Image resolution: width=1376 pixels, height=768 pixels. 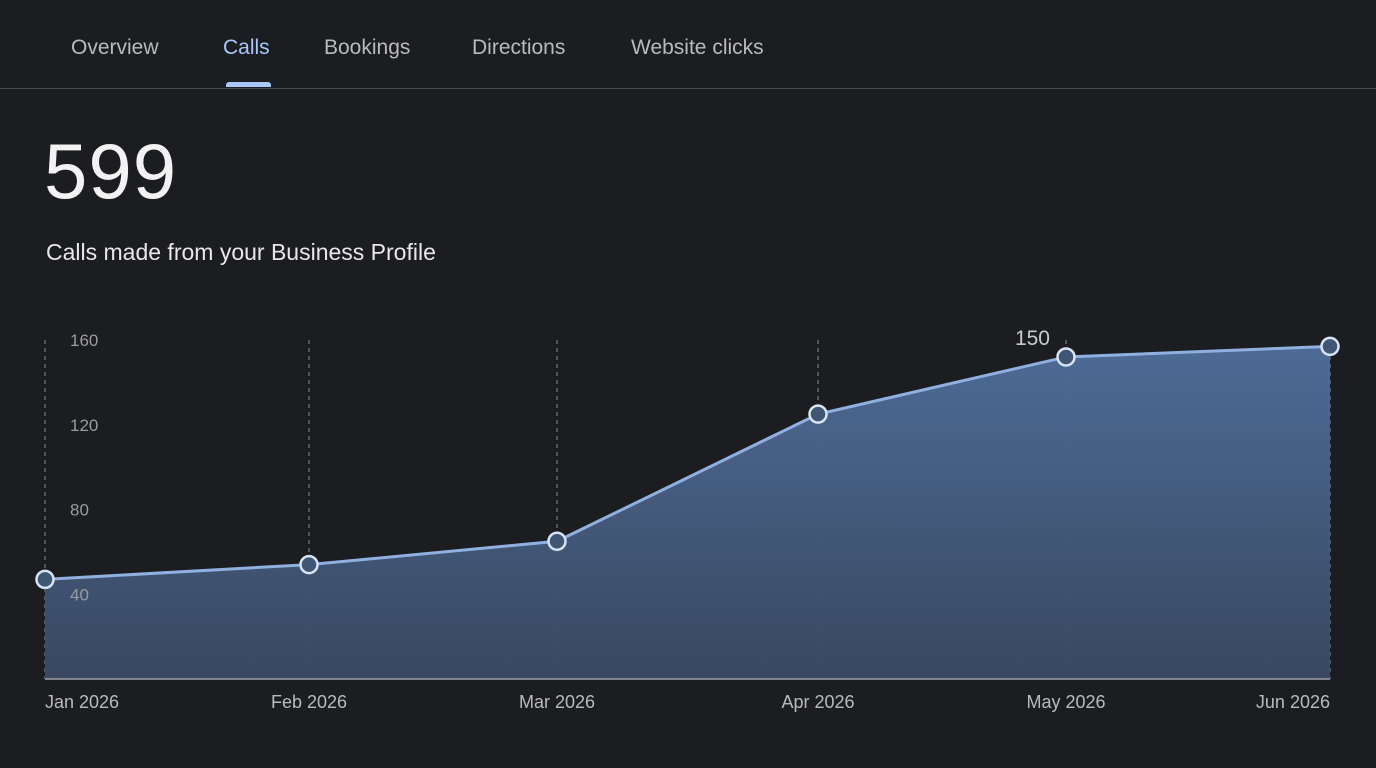 What do you see at coordinates (248, 84) in the screenshot?
I see `active-tab-indicator` at bounding box center [248, 84].